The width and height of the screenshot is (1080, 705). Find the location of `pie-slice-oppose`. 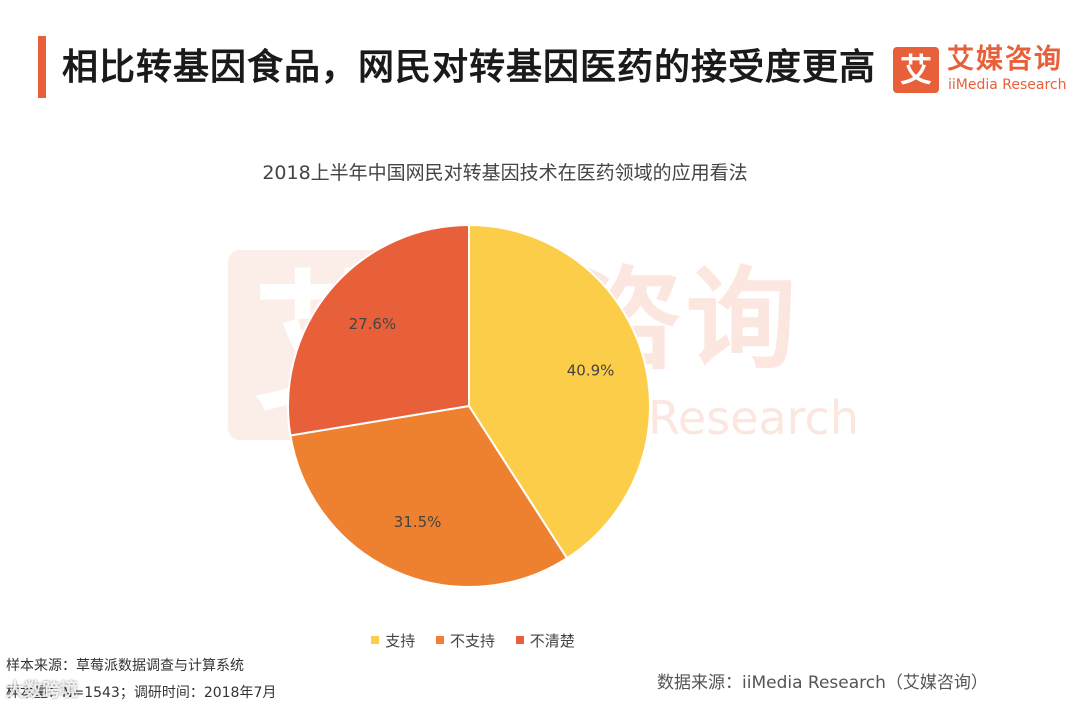

pie-slice-oppose is located at coordinates (429, 496).